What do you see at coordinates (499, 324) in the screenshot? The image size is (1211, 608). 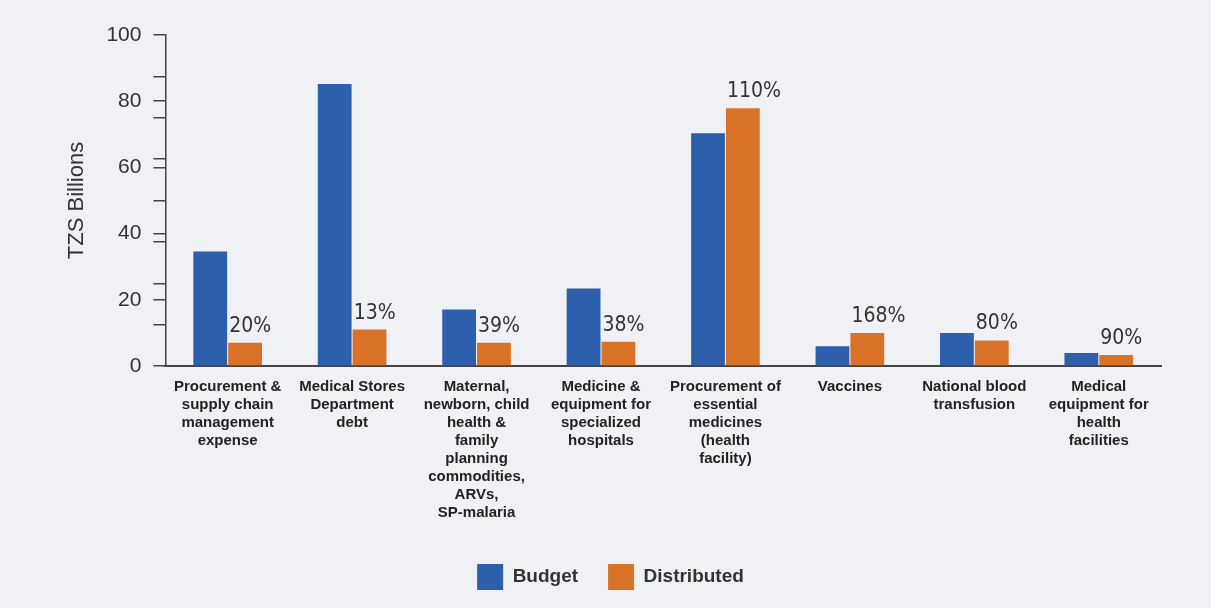 I see `annotation: 39%` at bounding box center [499, 324].